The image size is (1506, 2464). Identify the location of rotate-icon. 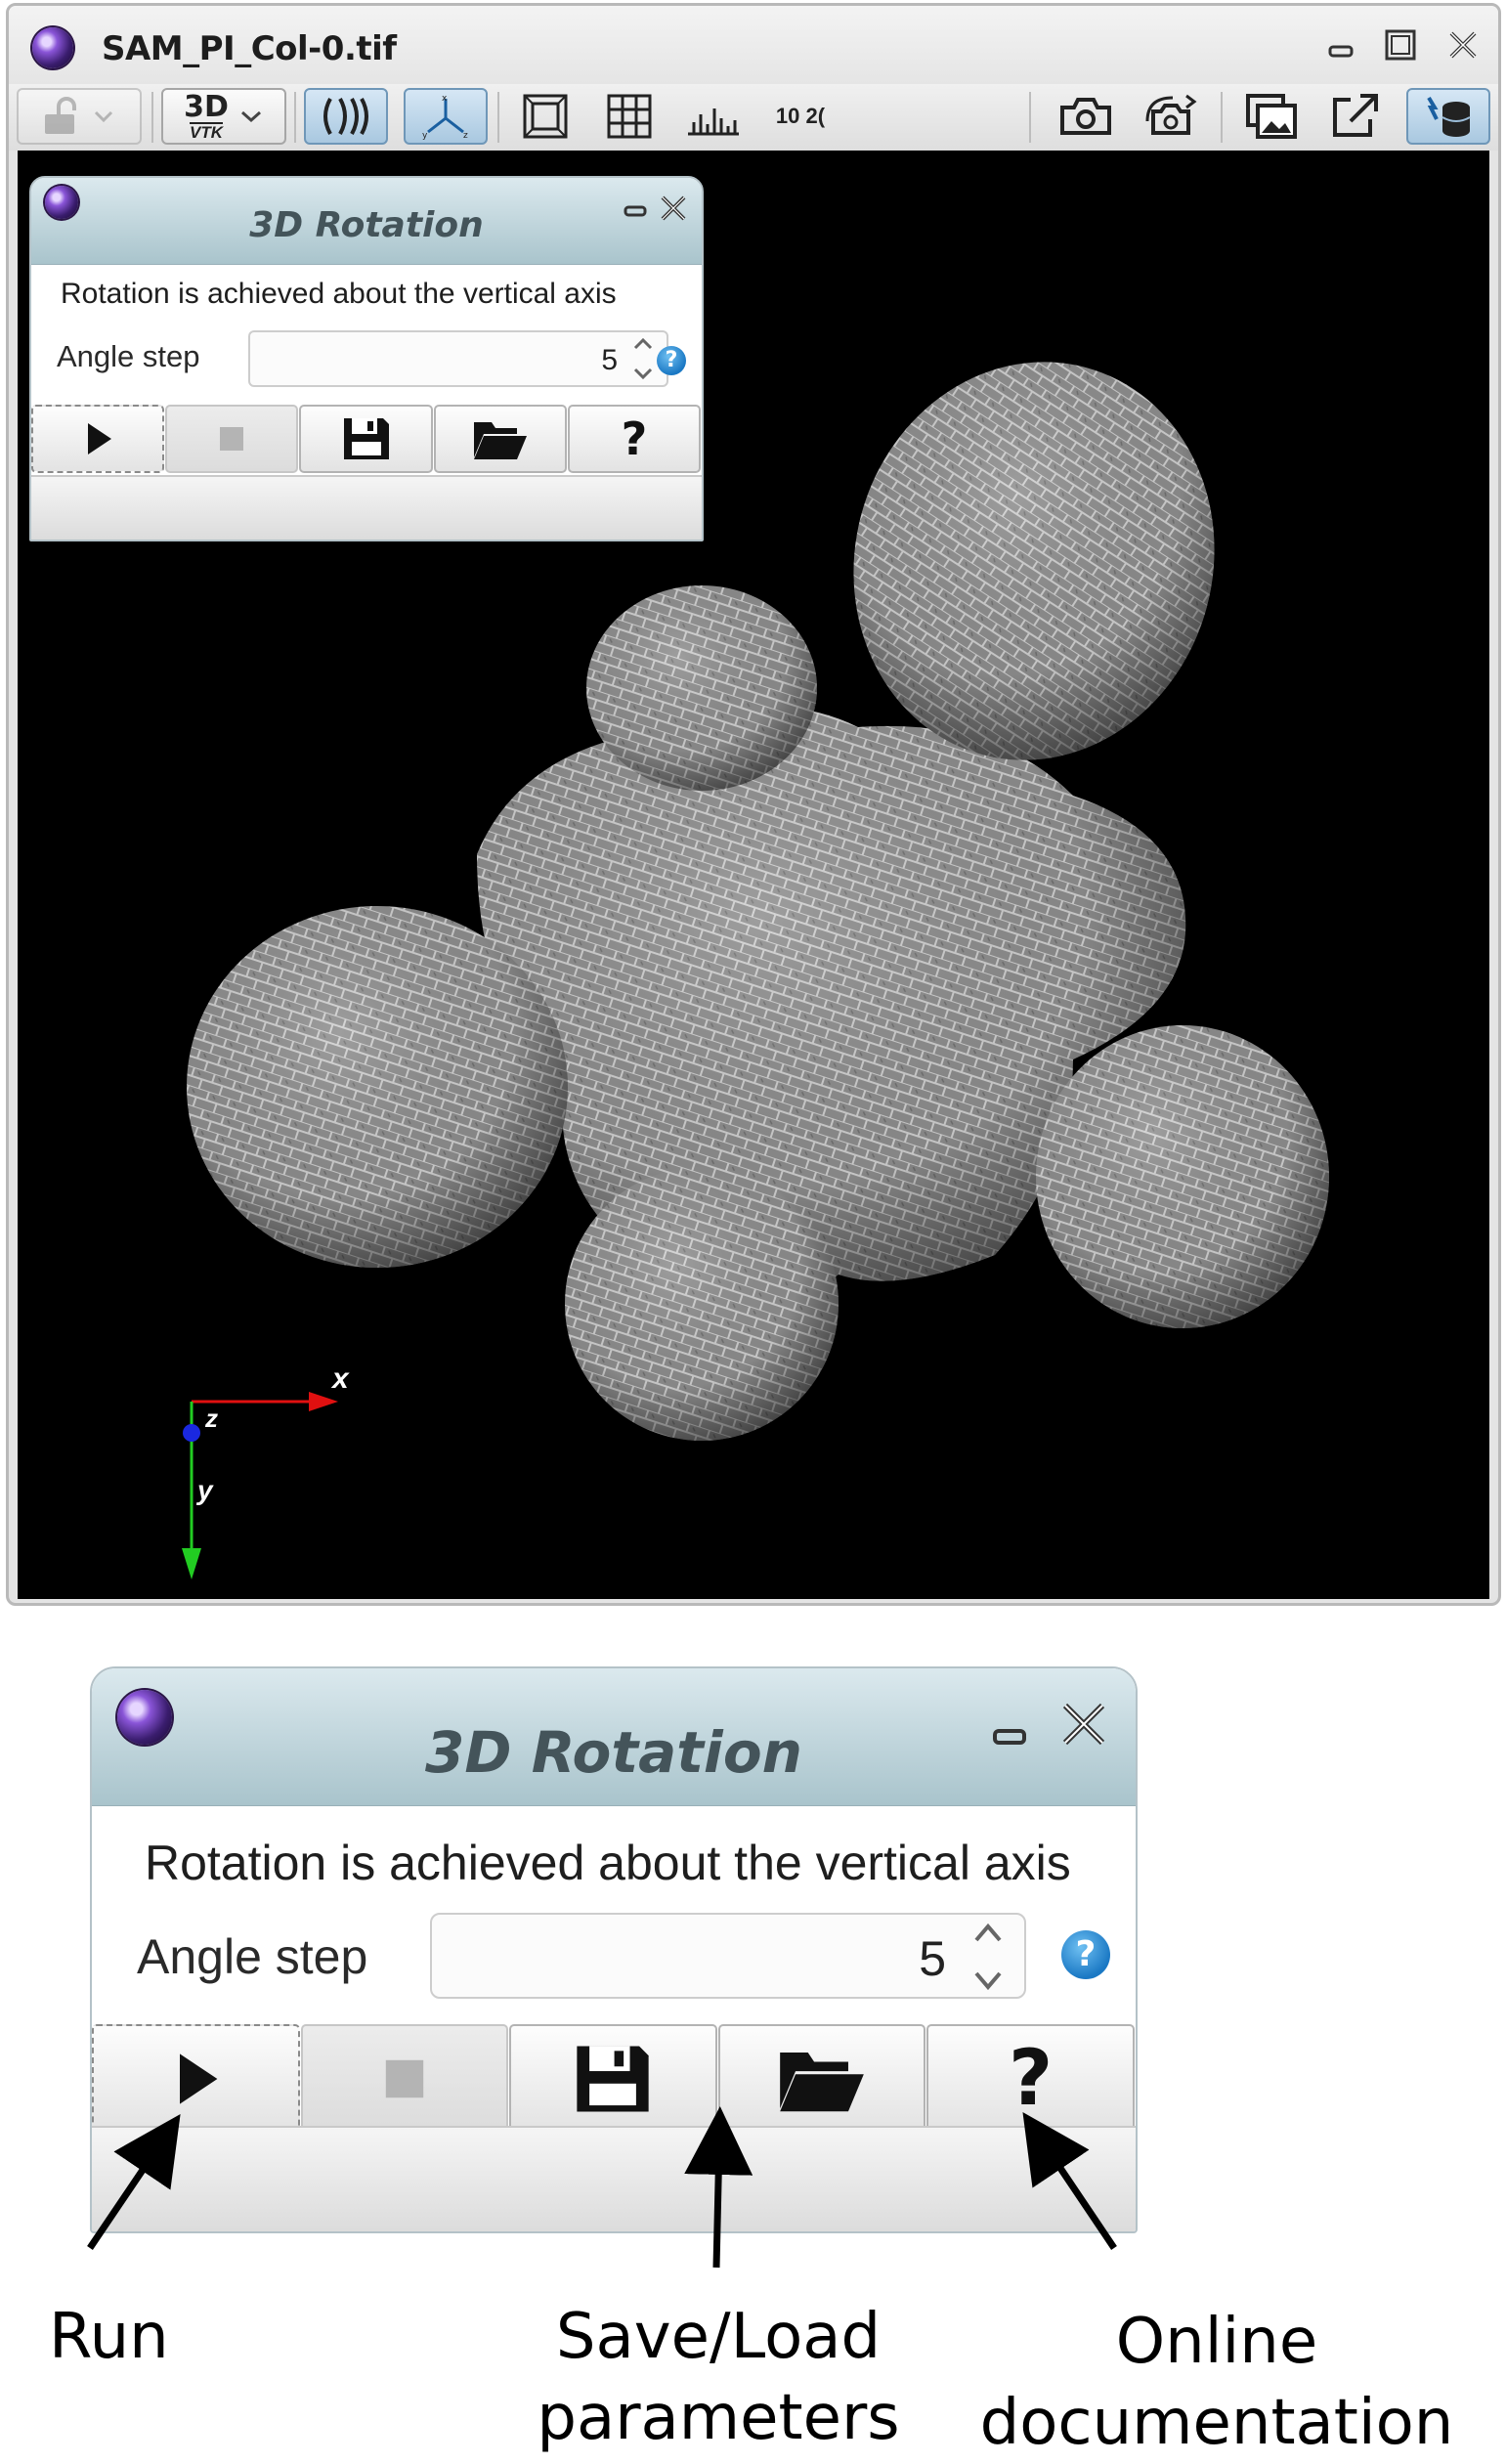
(345, 116).